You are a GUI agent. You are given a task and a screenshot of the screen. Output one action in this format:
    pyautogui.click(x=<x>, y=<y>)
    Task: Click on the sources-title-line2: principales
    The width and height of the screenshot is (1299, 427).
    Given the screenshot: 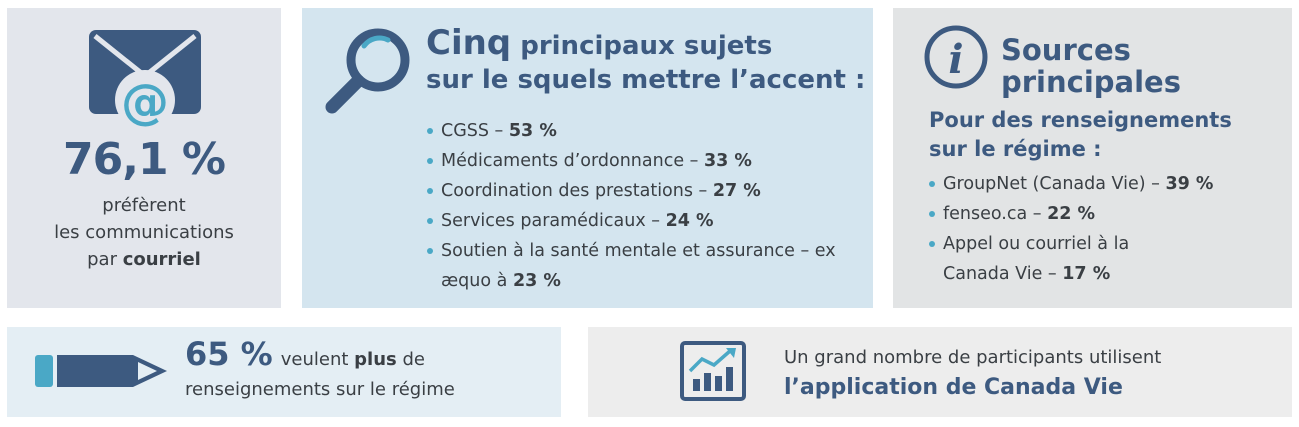 What is the action you would take?
    pyautogui.click(x=1091, y=82)
    